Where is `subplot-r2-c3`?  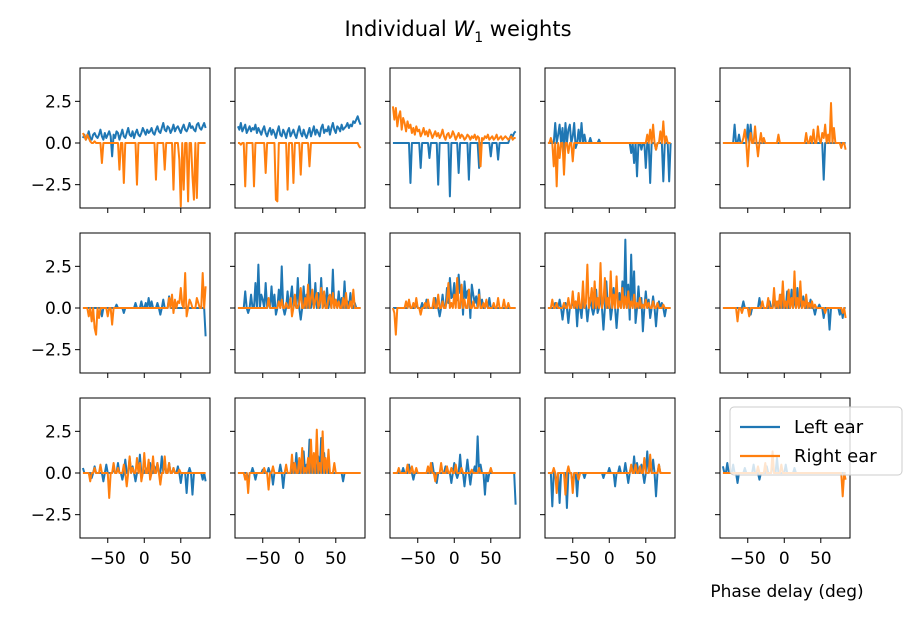
subplot-r2-c3 is located at coordinates (453, 305).